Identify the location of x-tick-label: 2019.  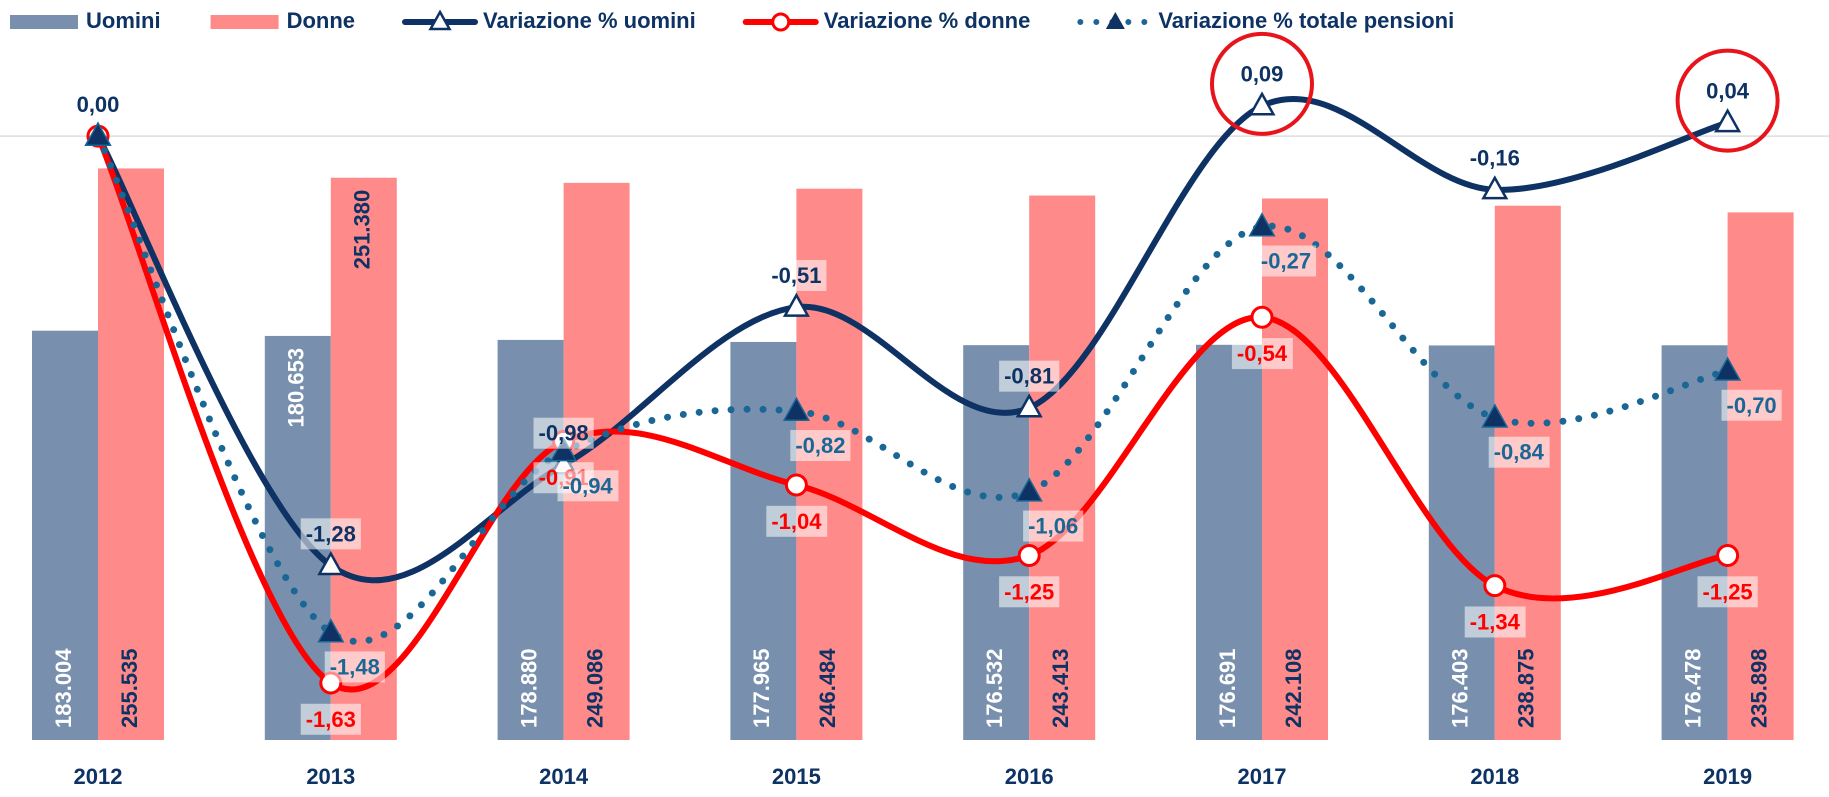
(1727, 776).